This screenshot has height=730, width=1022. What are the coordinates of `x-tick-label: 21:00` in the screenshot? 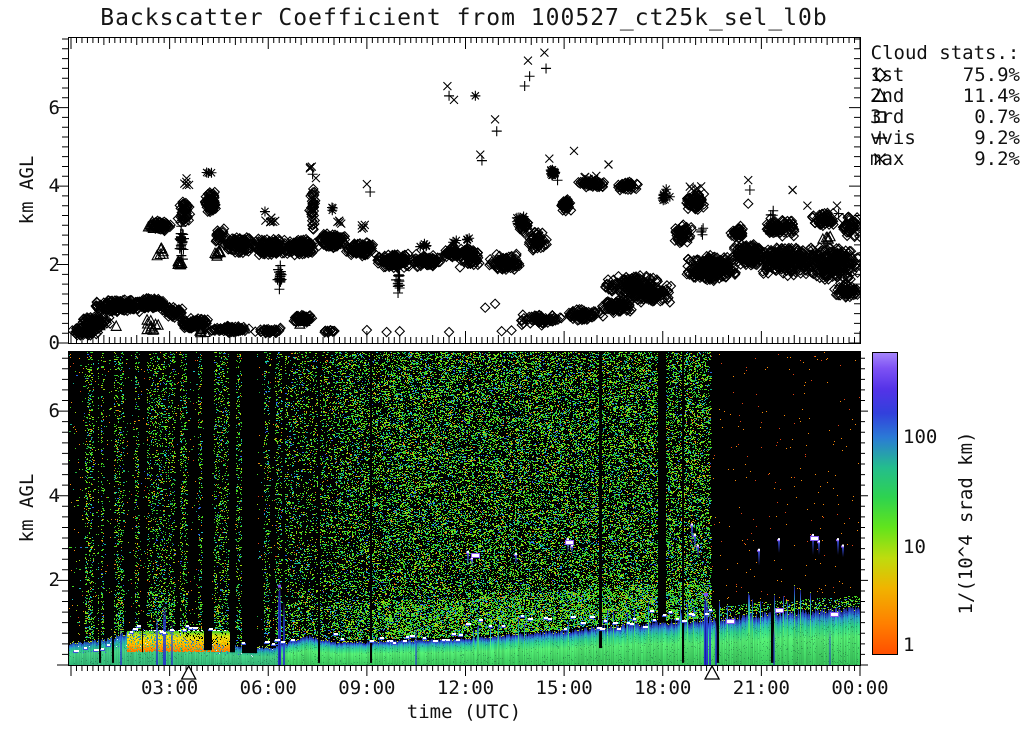 It's located at (761, 688).